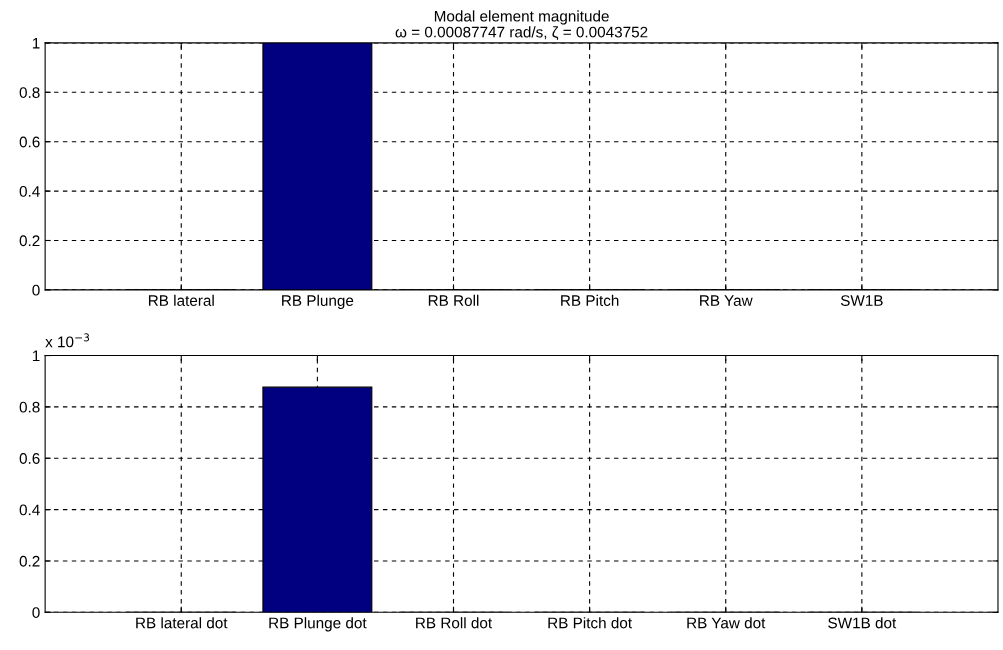 This screenshot has width=1003, height=650. I want to click on x-tick-label: RB Yaw dot, so click(726, 623).